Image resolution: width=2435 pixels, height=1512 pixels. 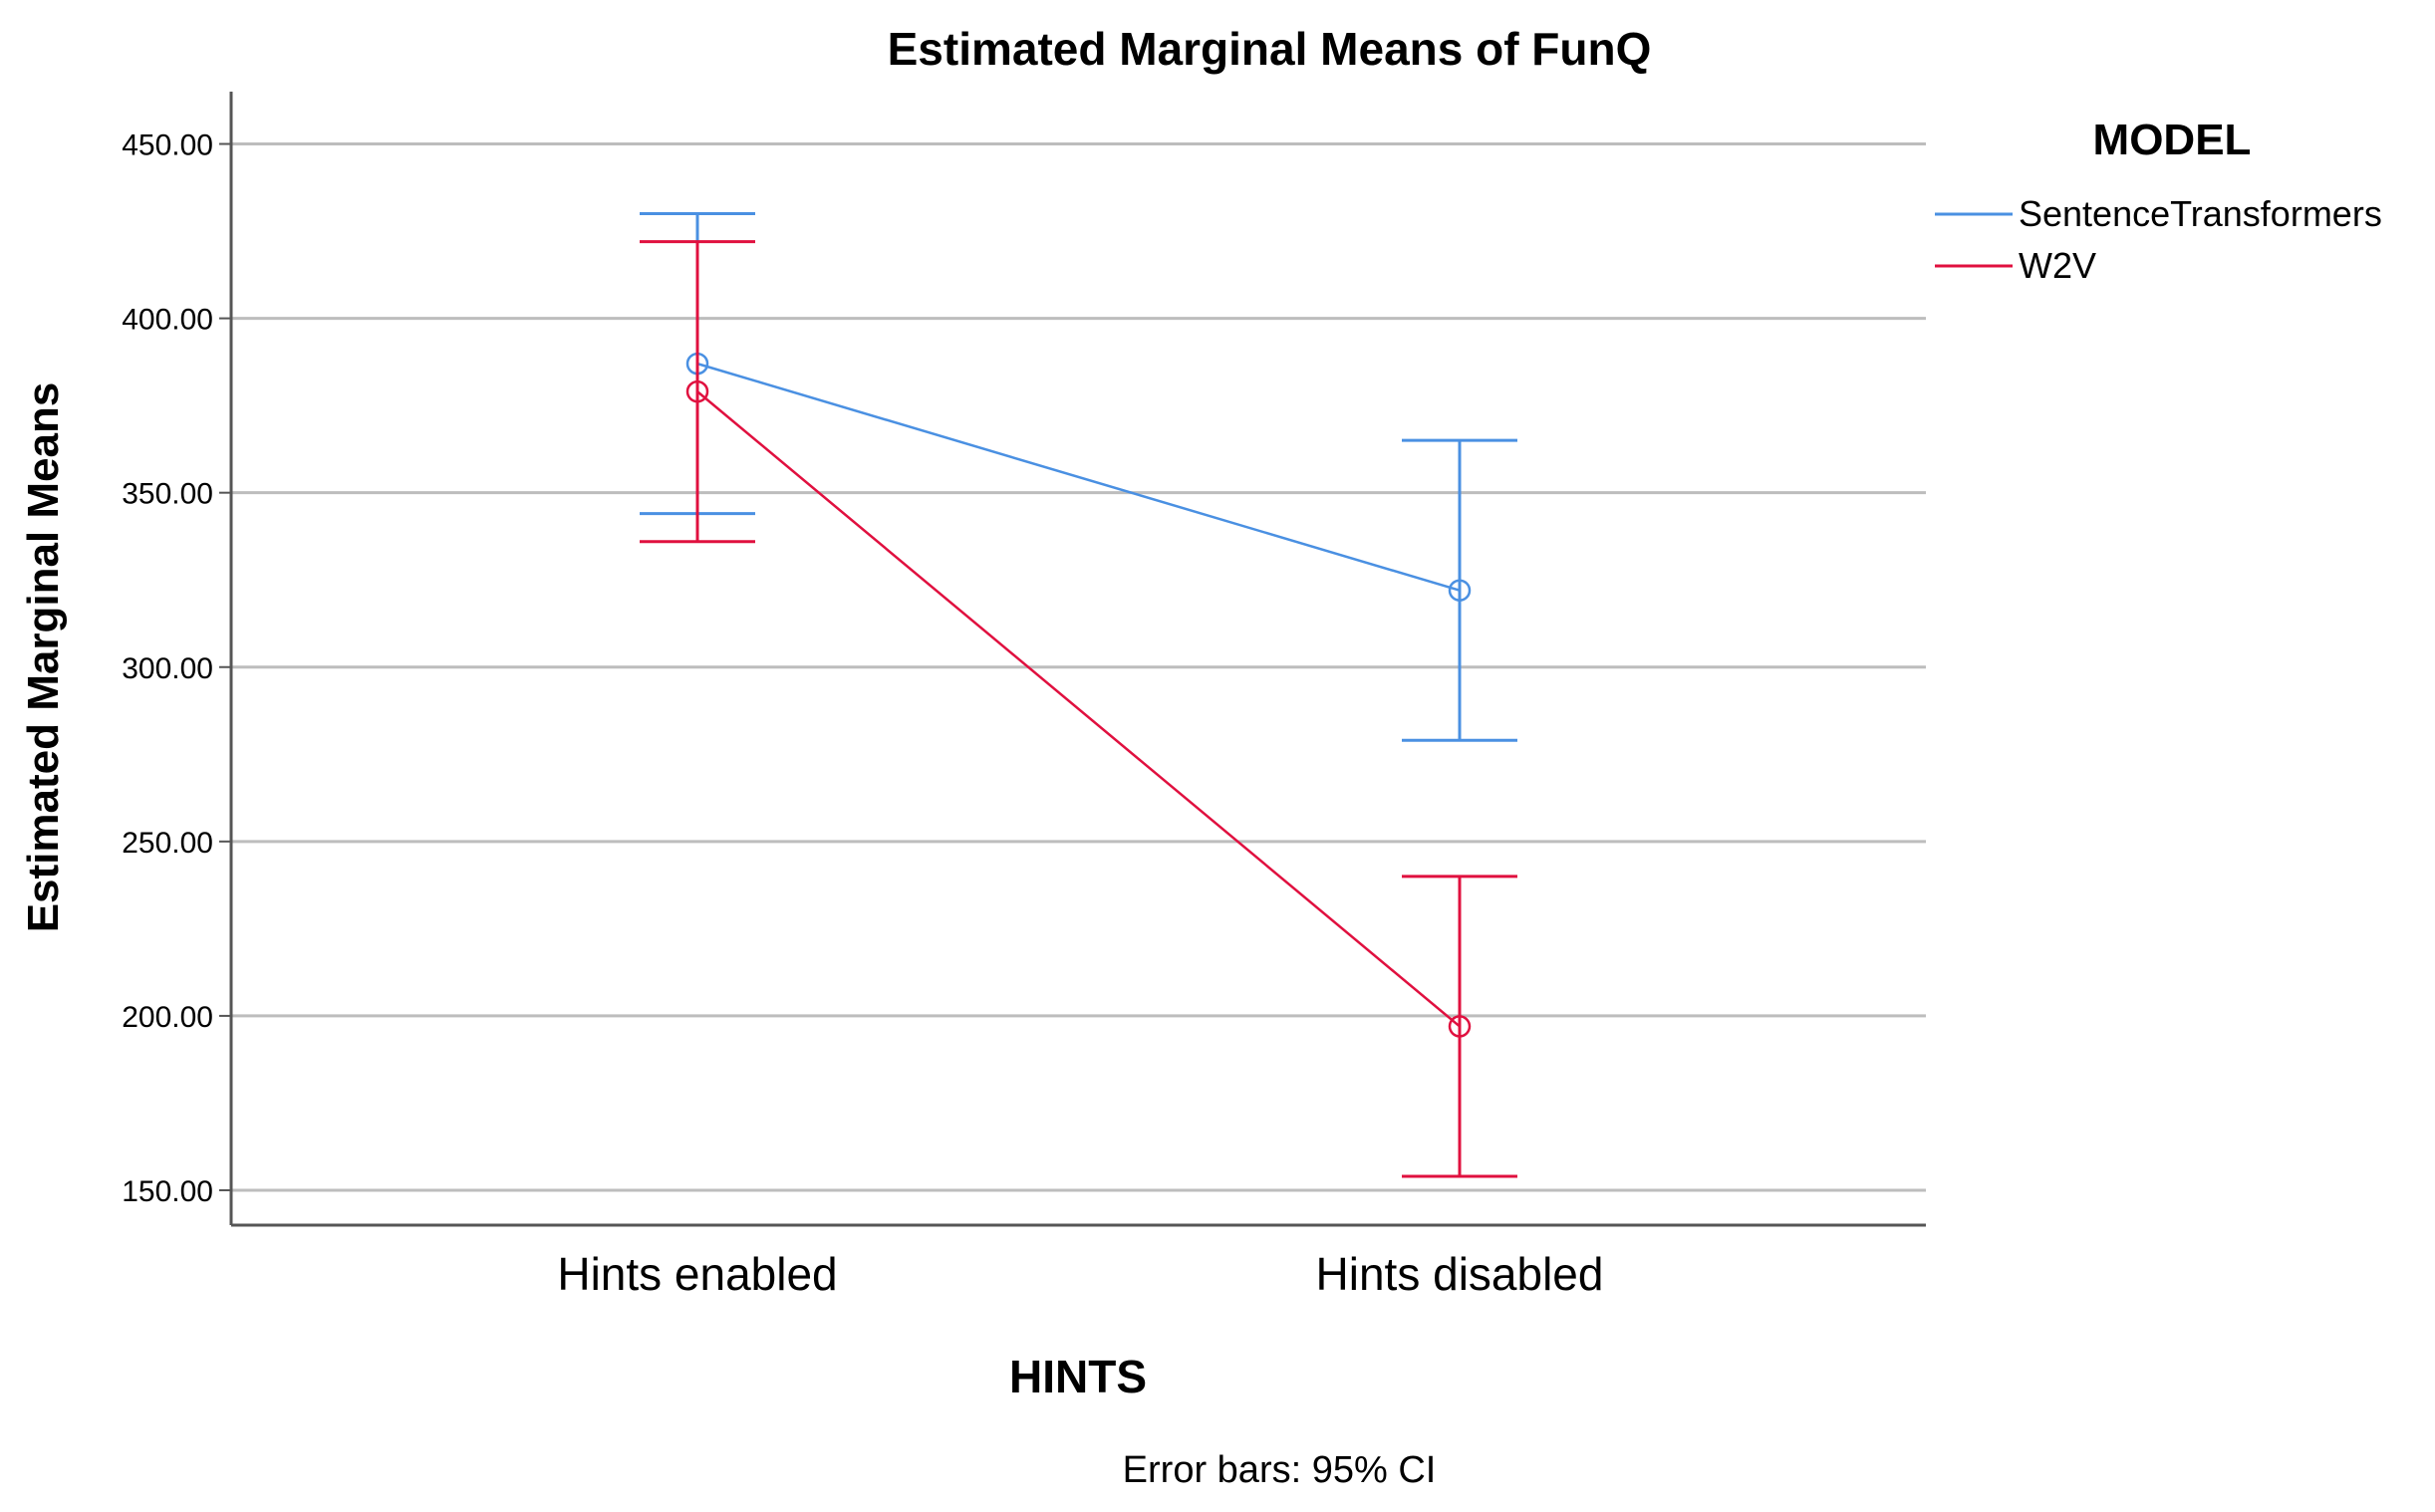 What do you see at coordinates (1280, 1470) in the screenshot?
I see `error-bars-note: Error bars: 95% CI` at bounding box center [1280, 1470].